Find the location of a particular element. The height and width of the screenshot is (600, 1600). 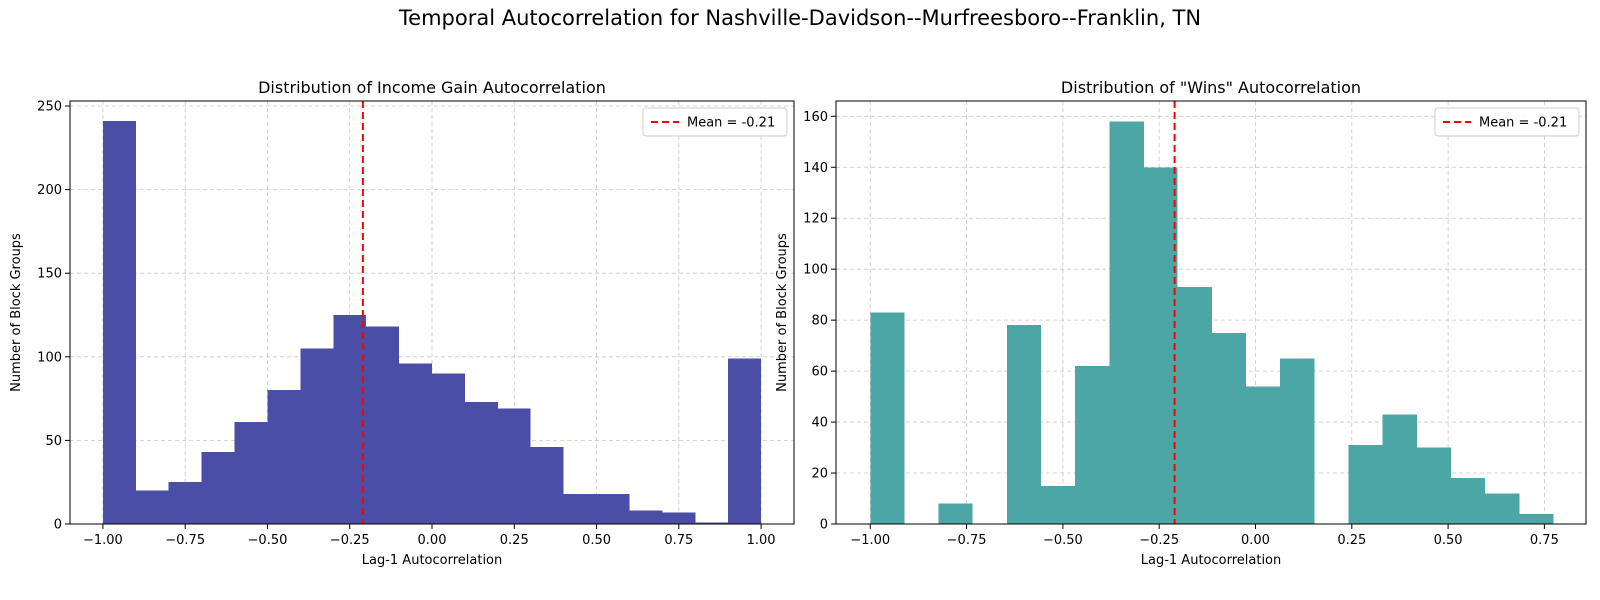

y-tick-label: 60 is located at coordinates (819, 372).